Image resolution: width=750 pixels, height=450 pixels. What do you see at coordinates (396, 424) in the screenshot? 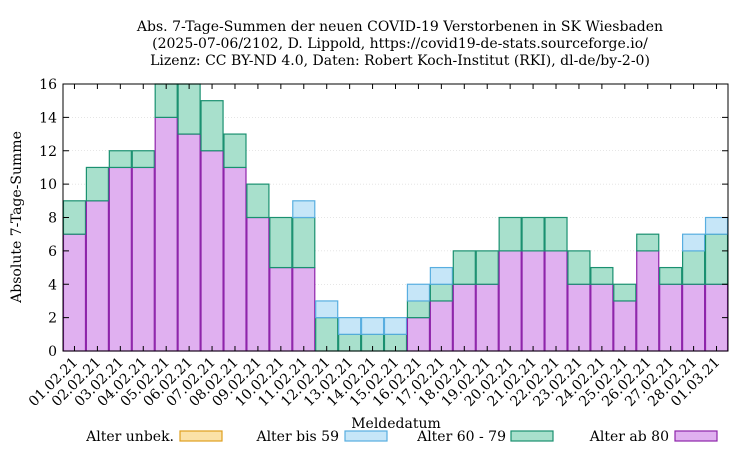
I see `x-axis-label: Meldedatum` at bounding box center [396, 424].